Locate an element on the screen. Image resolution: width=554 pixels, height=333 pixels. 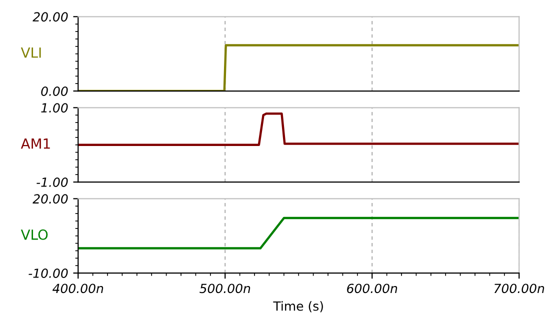
line-series is located at coordinates (299, 129).